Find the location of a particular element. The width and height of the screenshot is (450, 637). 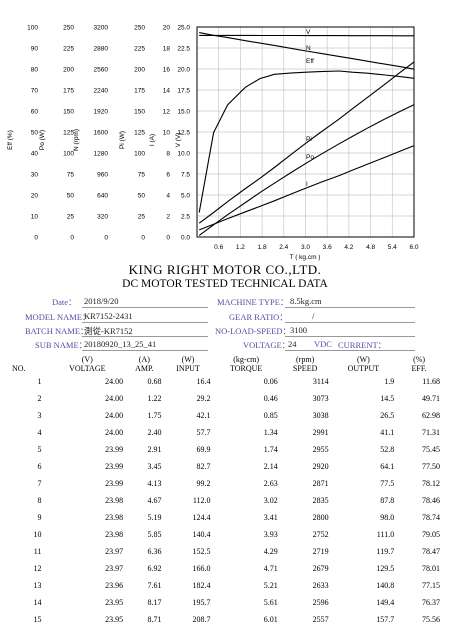

unit-cell: (W) is located at coordinates (363, 359).